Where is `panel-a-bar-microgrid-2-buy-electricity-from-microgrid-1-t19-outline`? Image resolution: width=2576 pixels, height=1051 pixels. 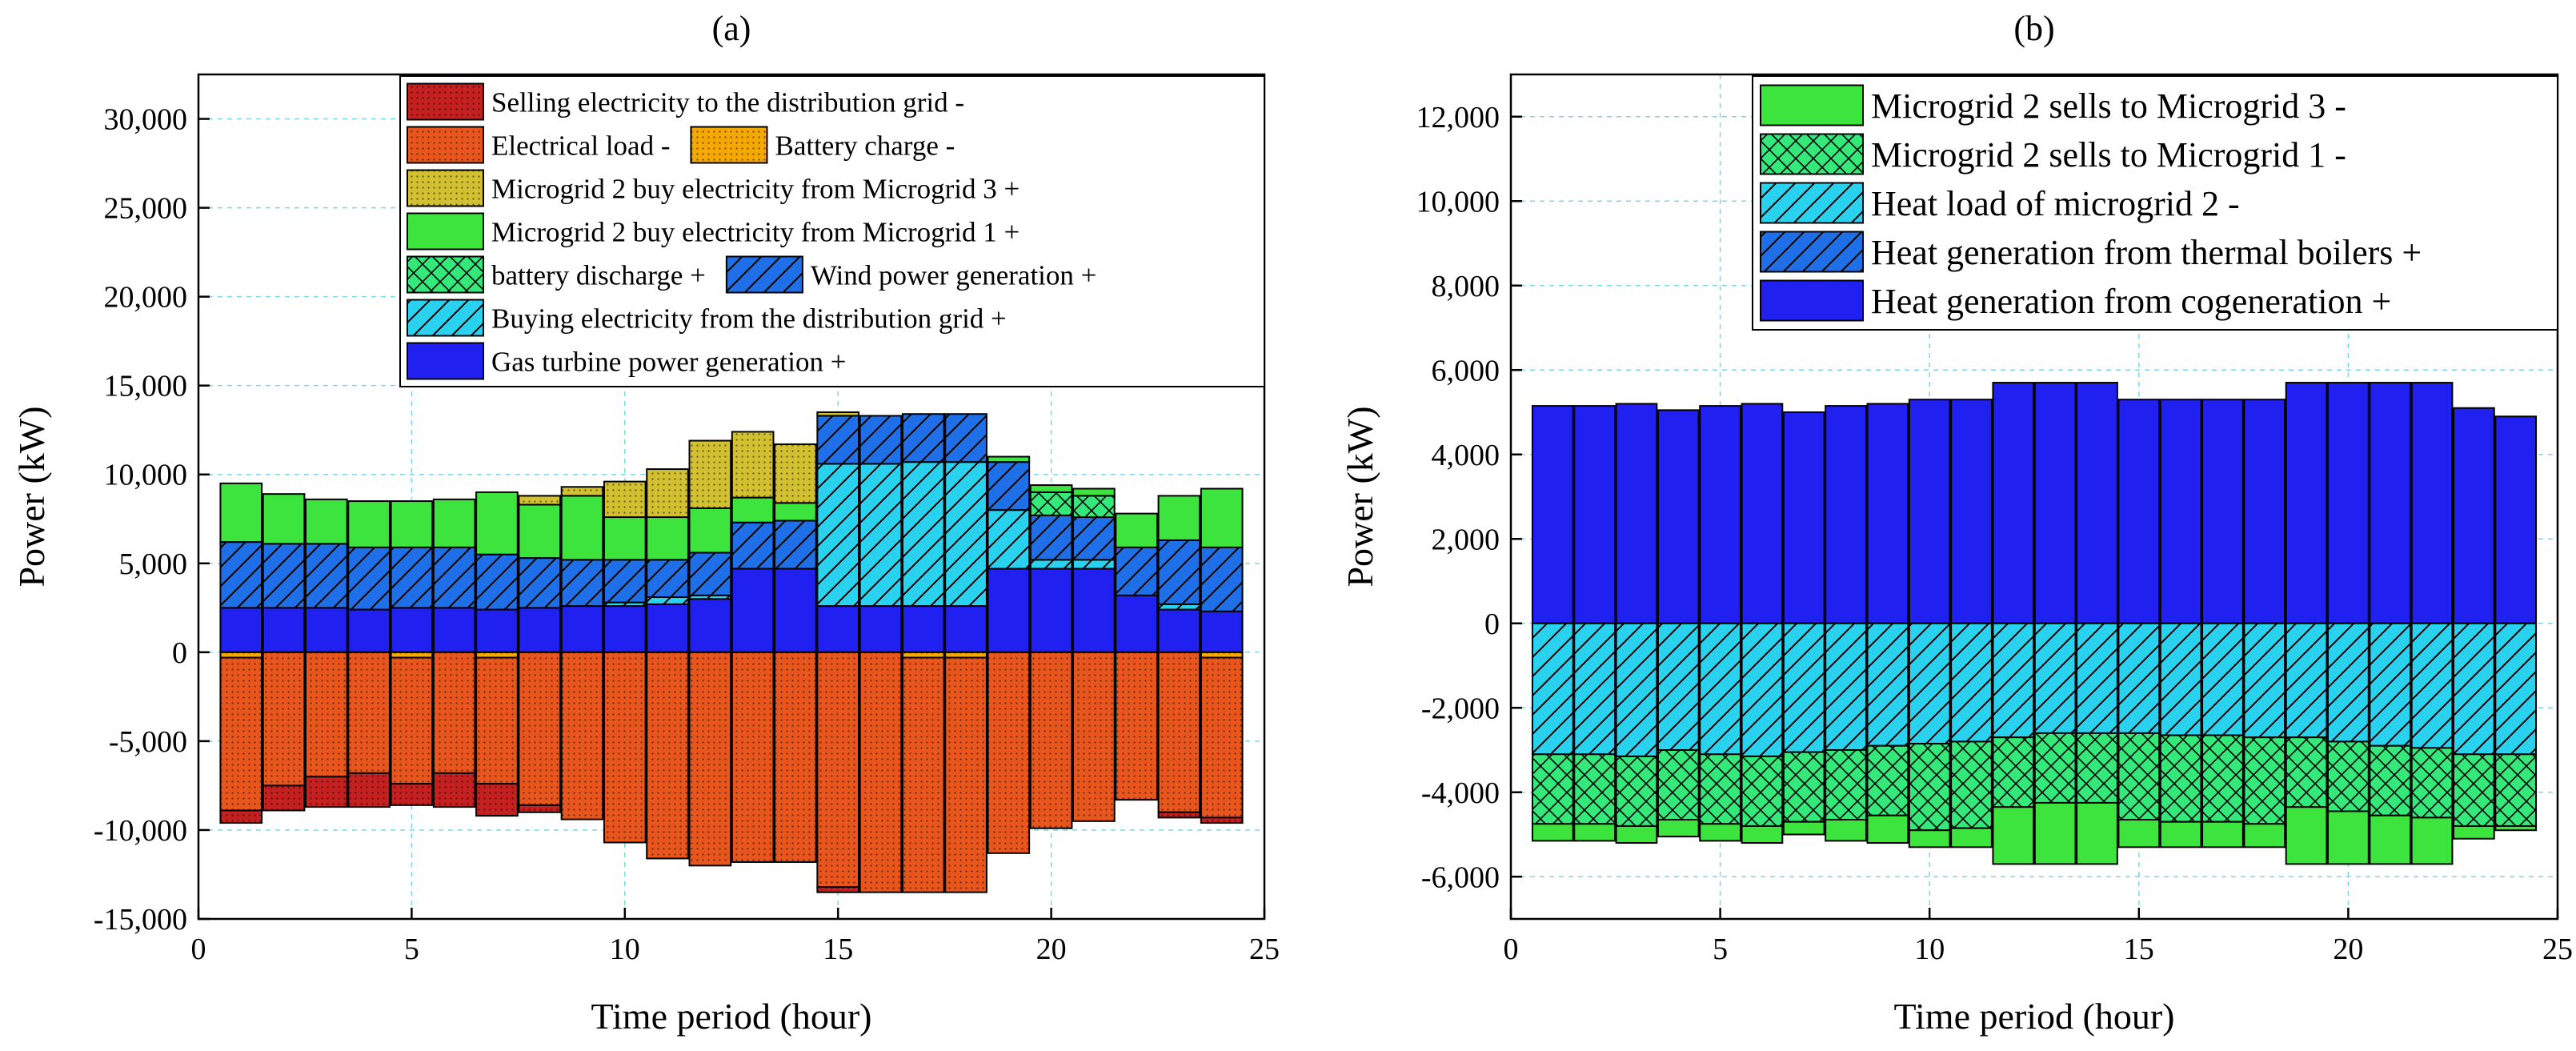
panel-a-bar-microgrid-2-buy-electricity-from-microgrid-1-t19-outline is located at coordinates (1009, 459).